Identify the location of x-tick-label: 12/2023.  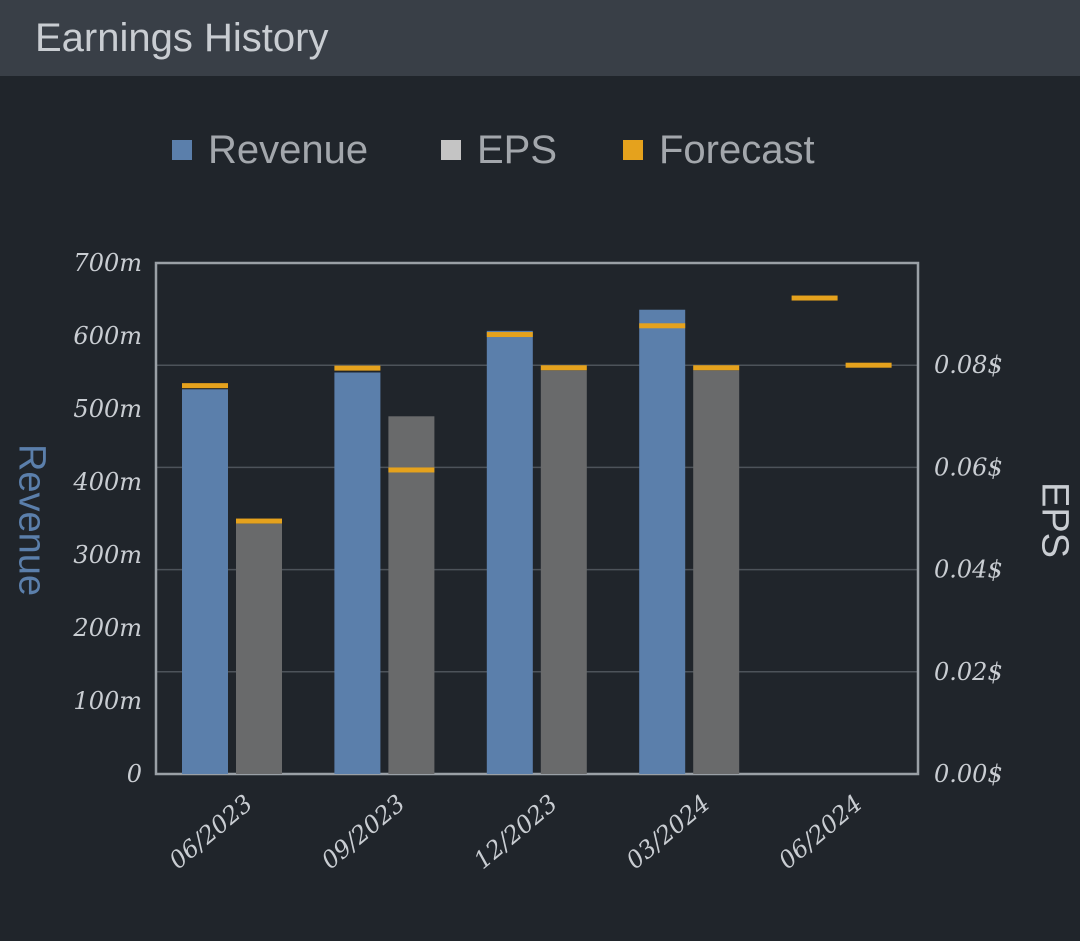
(515, 832).